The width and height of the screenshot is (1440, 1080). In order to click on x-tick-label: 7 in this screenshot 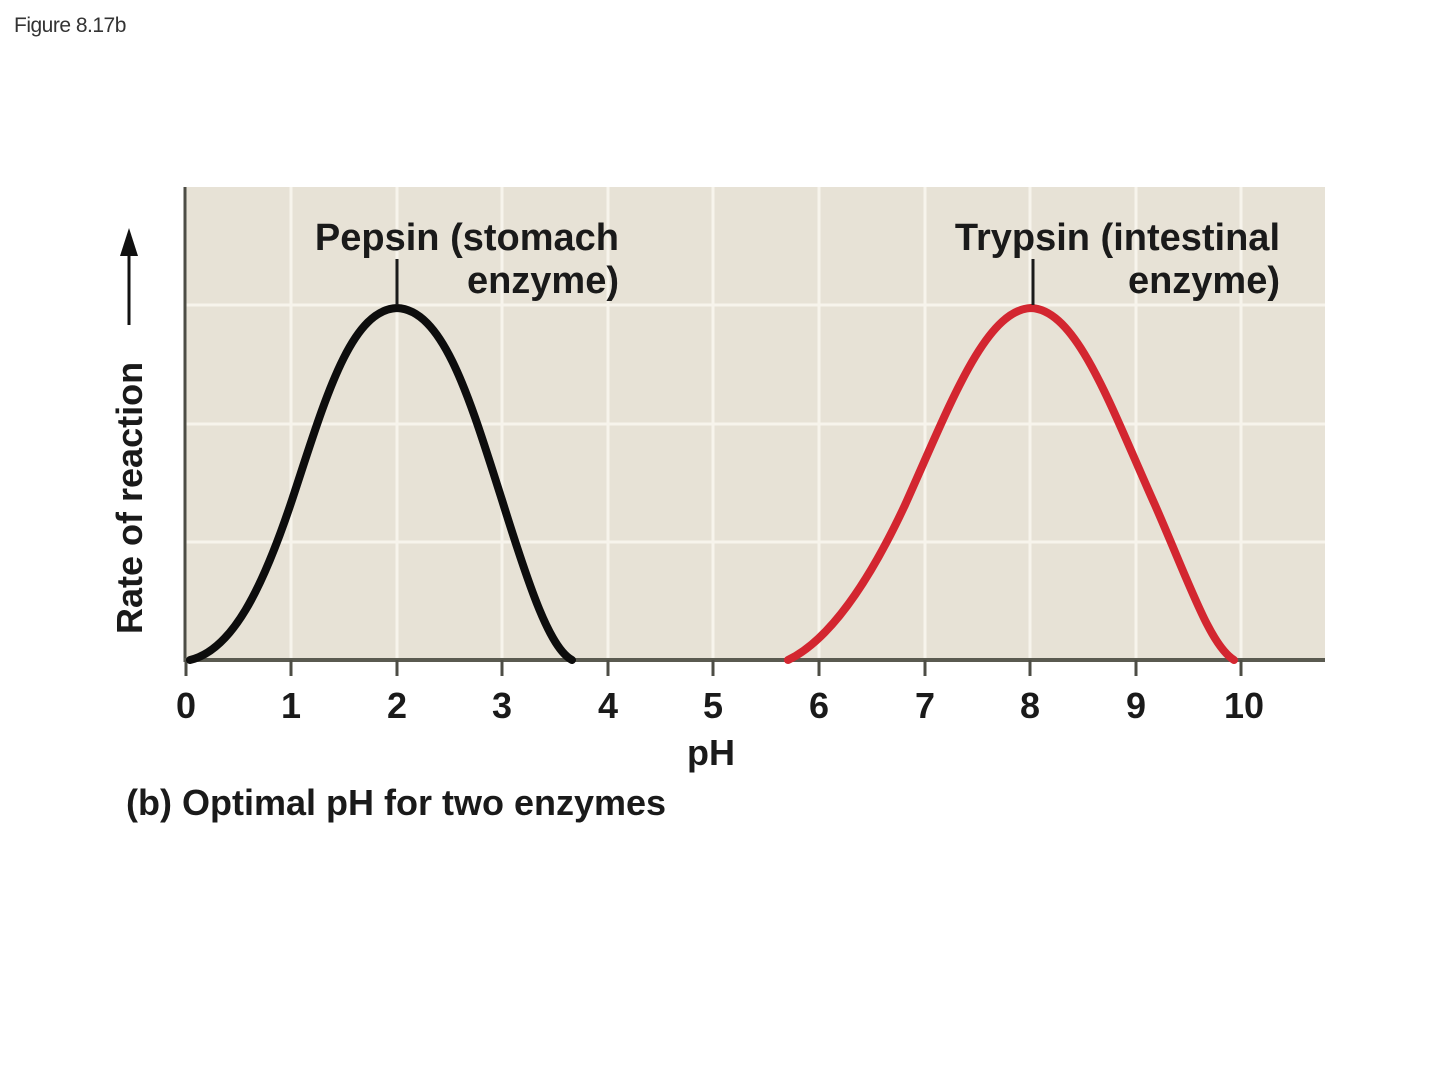, I will do `click(925, 705)`.